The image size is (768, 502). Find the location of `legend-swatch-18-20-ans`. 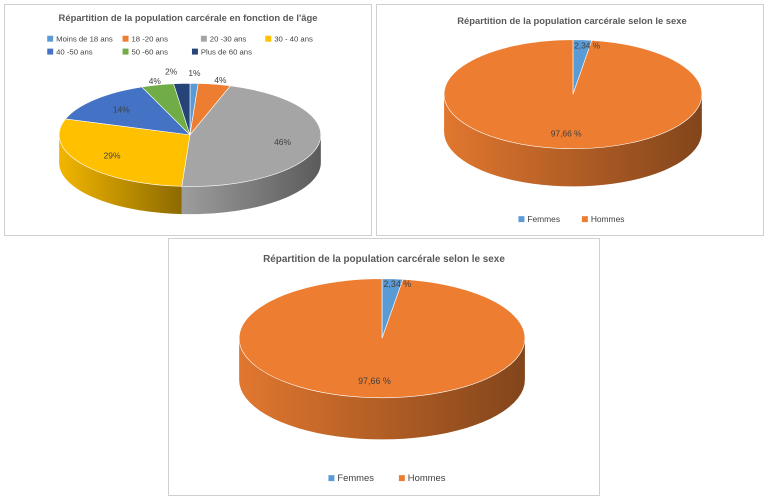

legend-swatch-18-20-ans is located at coordinates (125, 38).